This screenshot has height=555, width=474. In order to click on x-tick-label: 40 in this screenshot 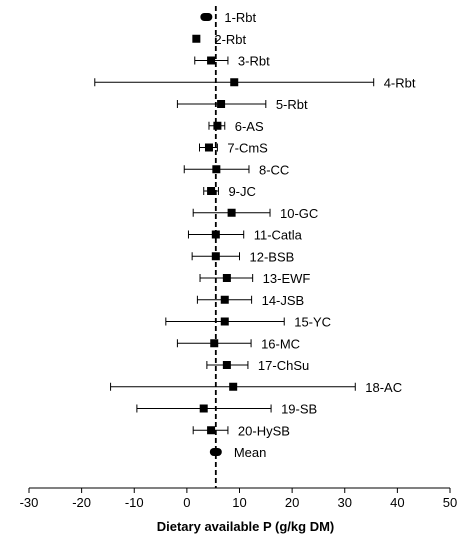, I will do `click(397, 502)`.